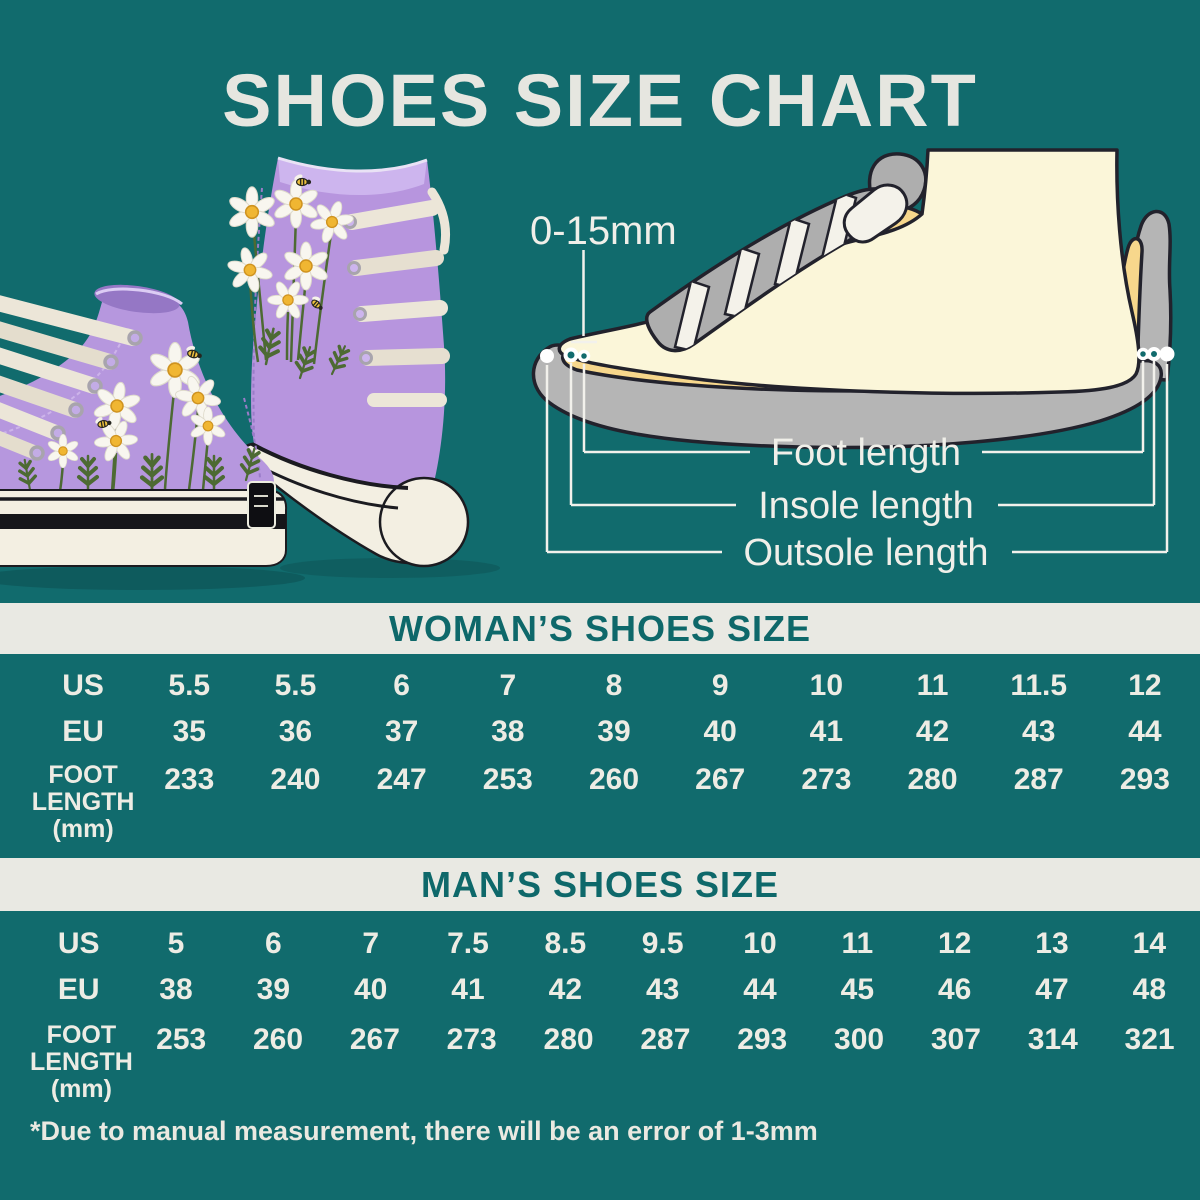 This screenshot has width=1200, height=1200. Describe the element at coordinates (345, 362) in the screenshot. I see `back-sneaker` at that location.